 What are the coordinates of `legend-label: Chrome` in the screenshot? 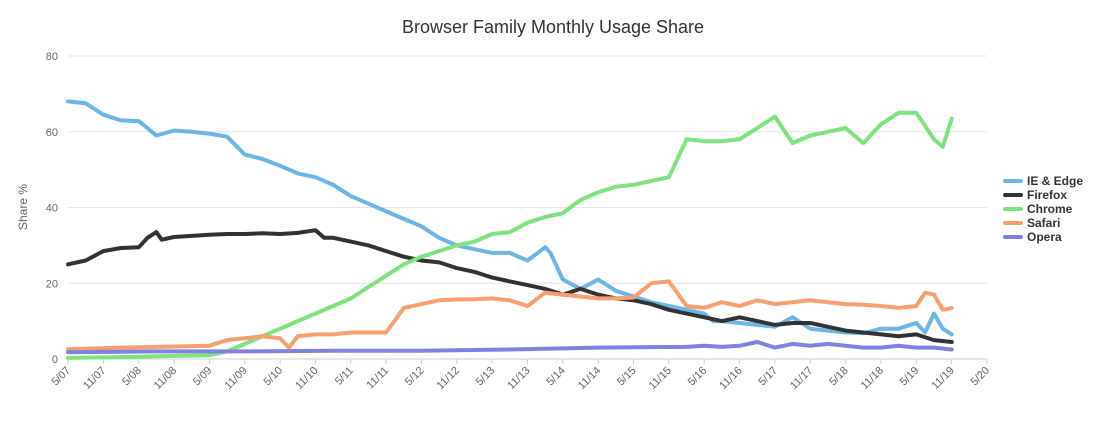 It's located at (1050, 209).